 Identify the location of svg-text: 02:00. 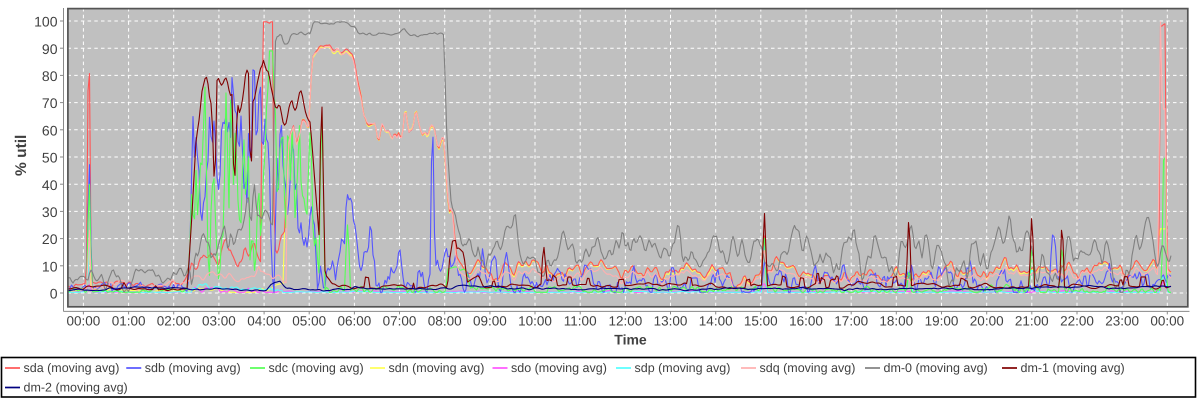
(174, 321).